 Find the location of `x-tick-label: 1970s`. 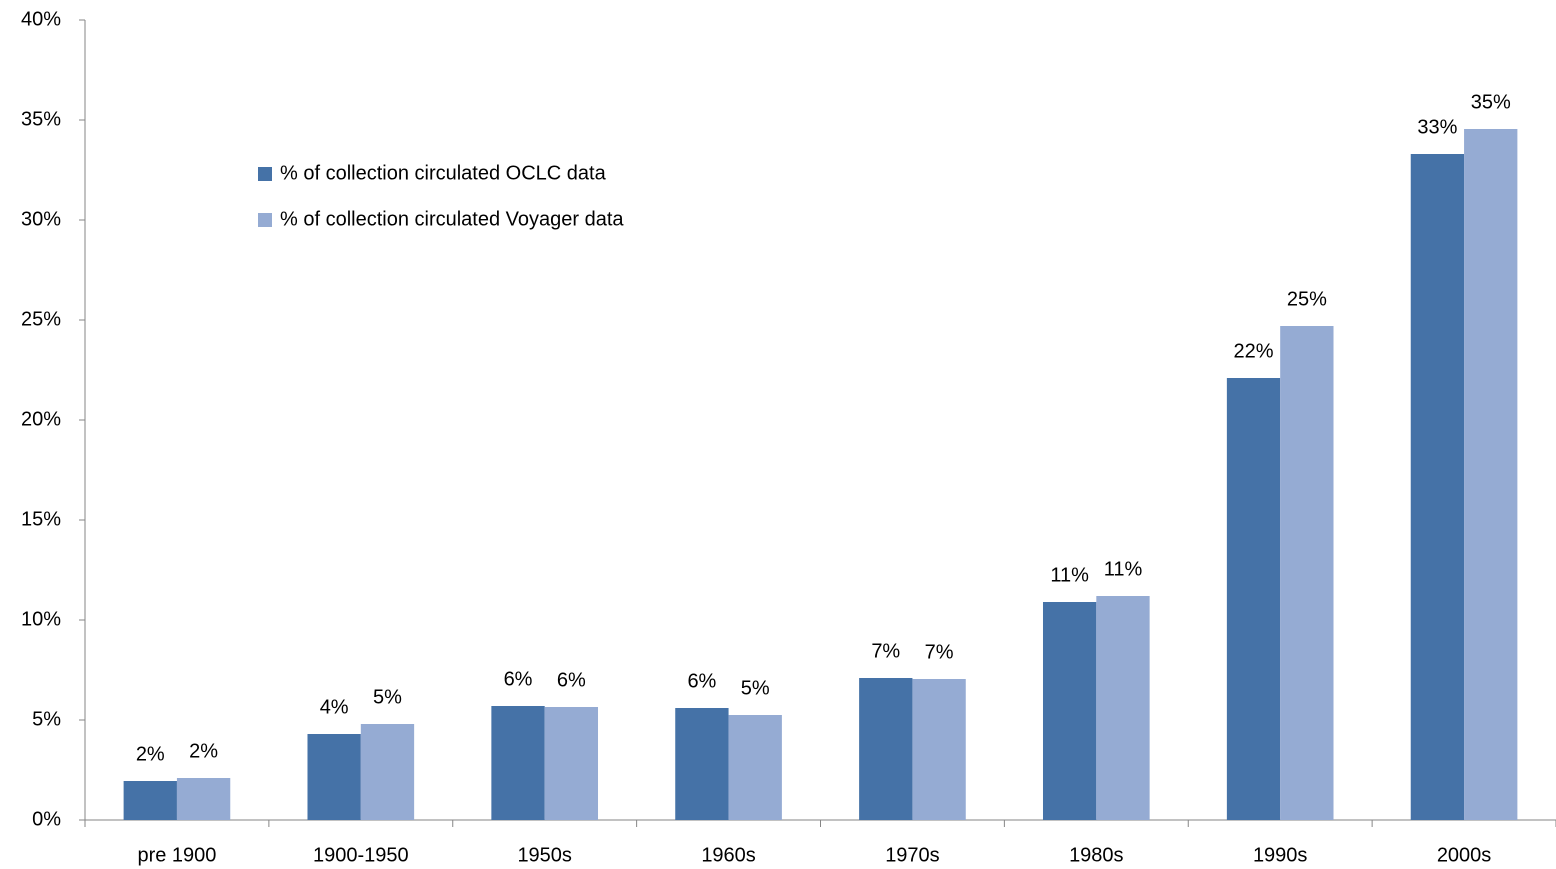

x-tick-label: 1970s is located at coordinates (912, 855).